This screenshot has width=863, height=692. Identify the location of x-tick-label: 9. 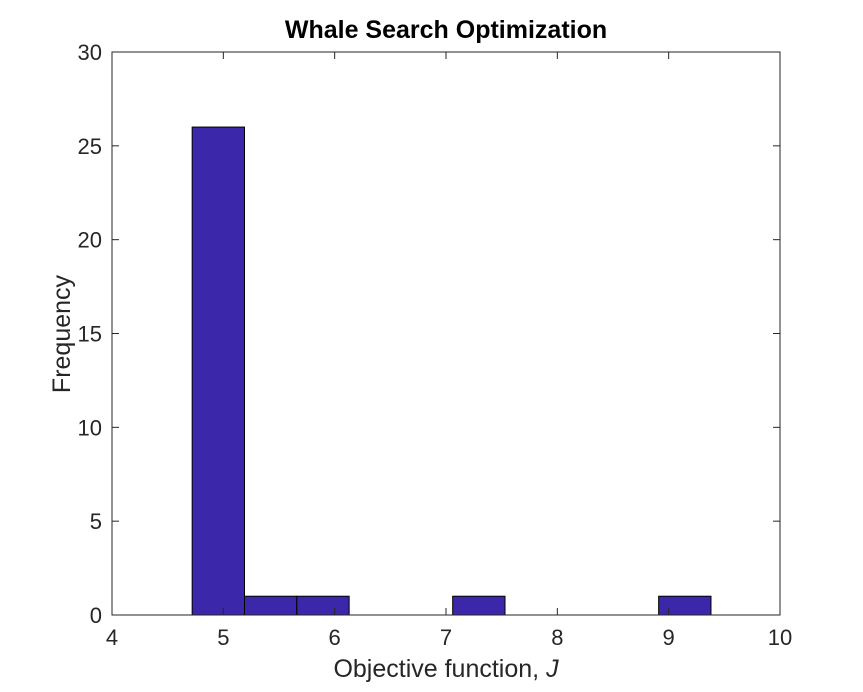
(669, 637).